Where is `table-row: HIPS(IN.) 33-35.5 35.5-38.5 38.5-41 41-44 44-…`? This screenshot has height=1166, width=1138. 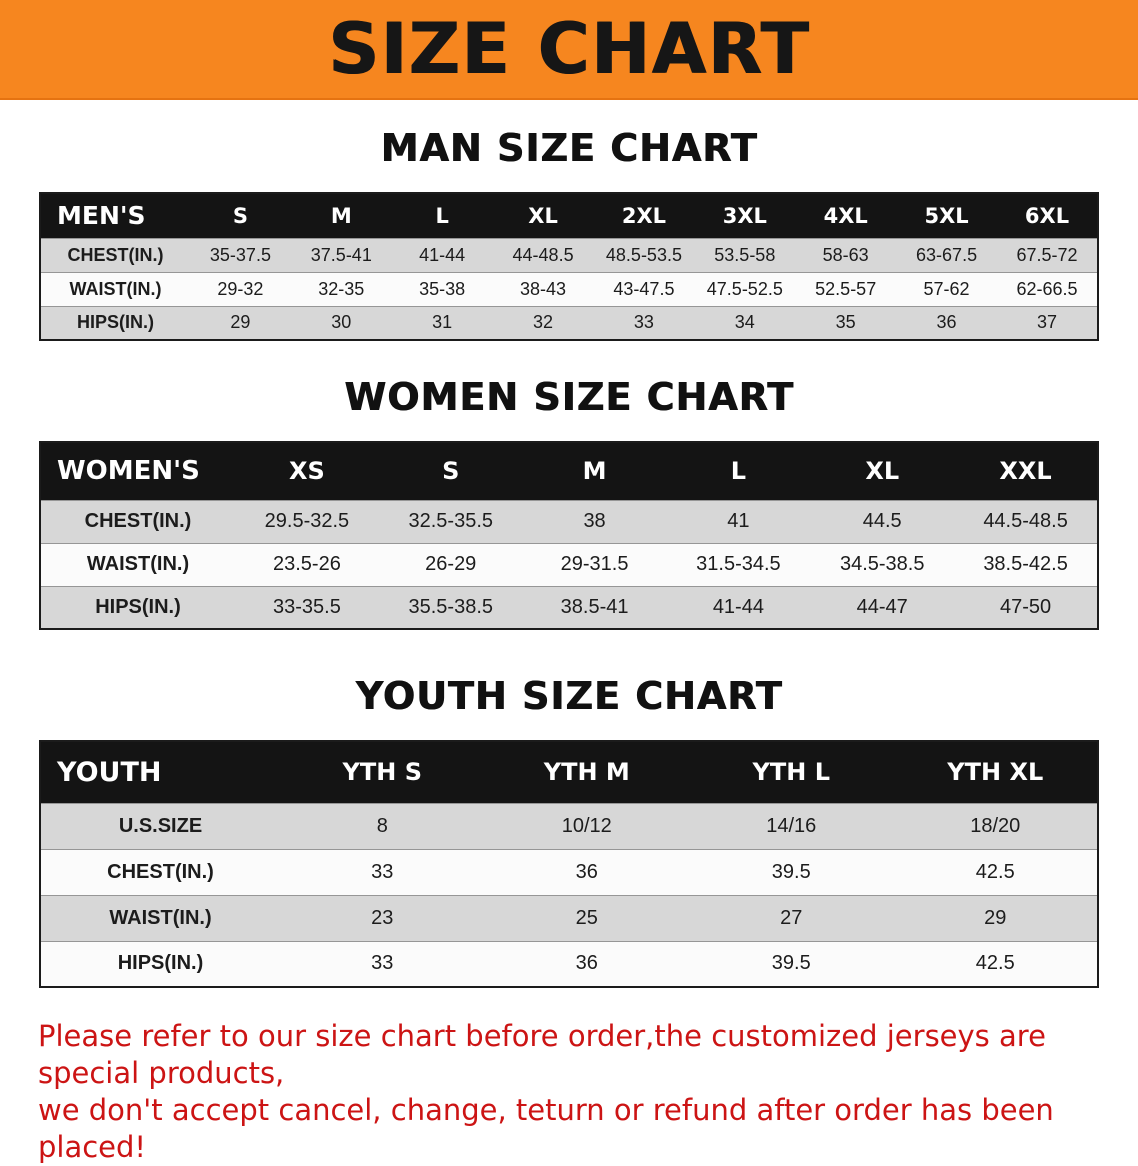 table-row: HIPS(IN.) 33-35.5 35.5-38.5 38.5-41 41-44 44-… is located at coordinates (569, 607).